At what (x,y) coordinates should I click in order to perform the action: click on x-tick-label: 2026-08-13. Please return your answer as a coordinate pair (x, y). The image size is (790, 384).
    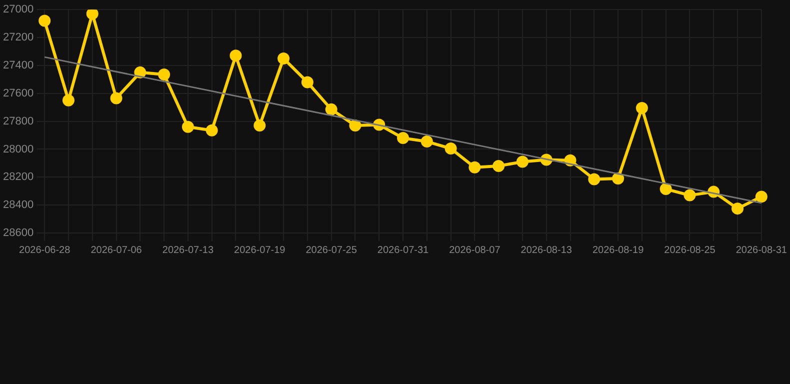
    Looking at the image, I should click on (546, 250).